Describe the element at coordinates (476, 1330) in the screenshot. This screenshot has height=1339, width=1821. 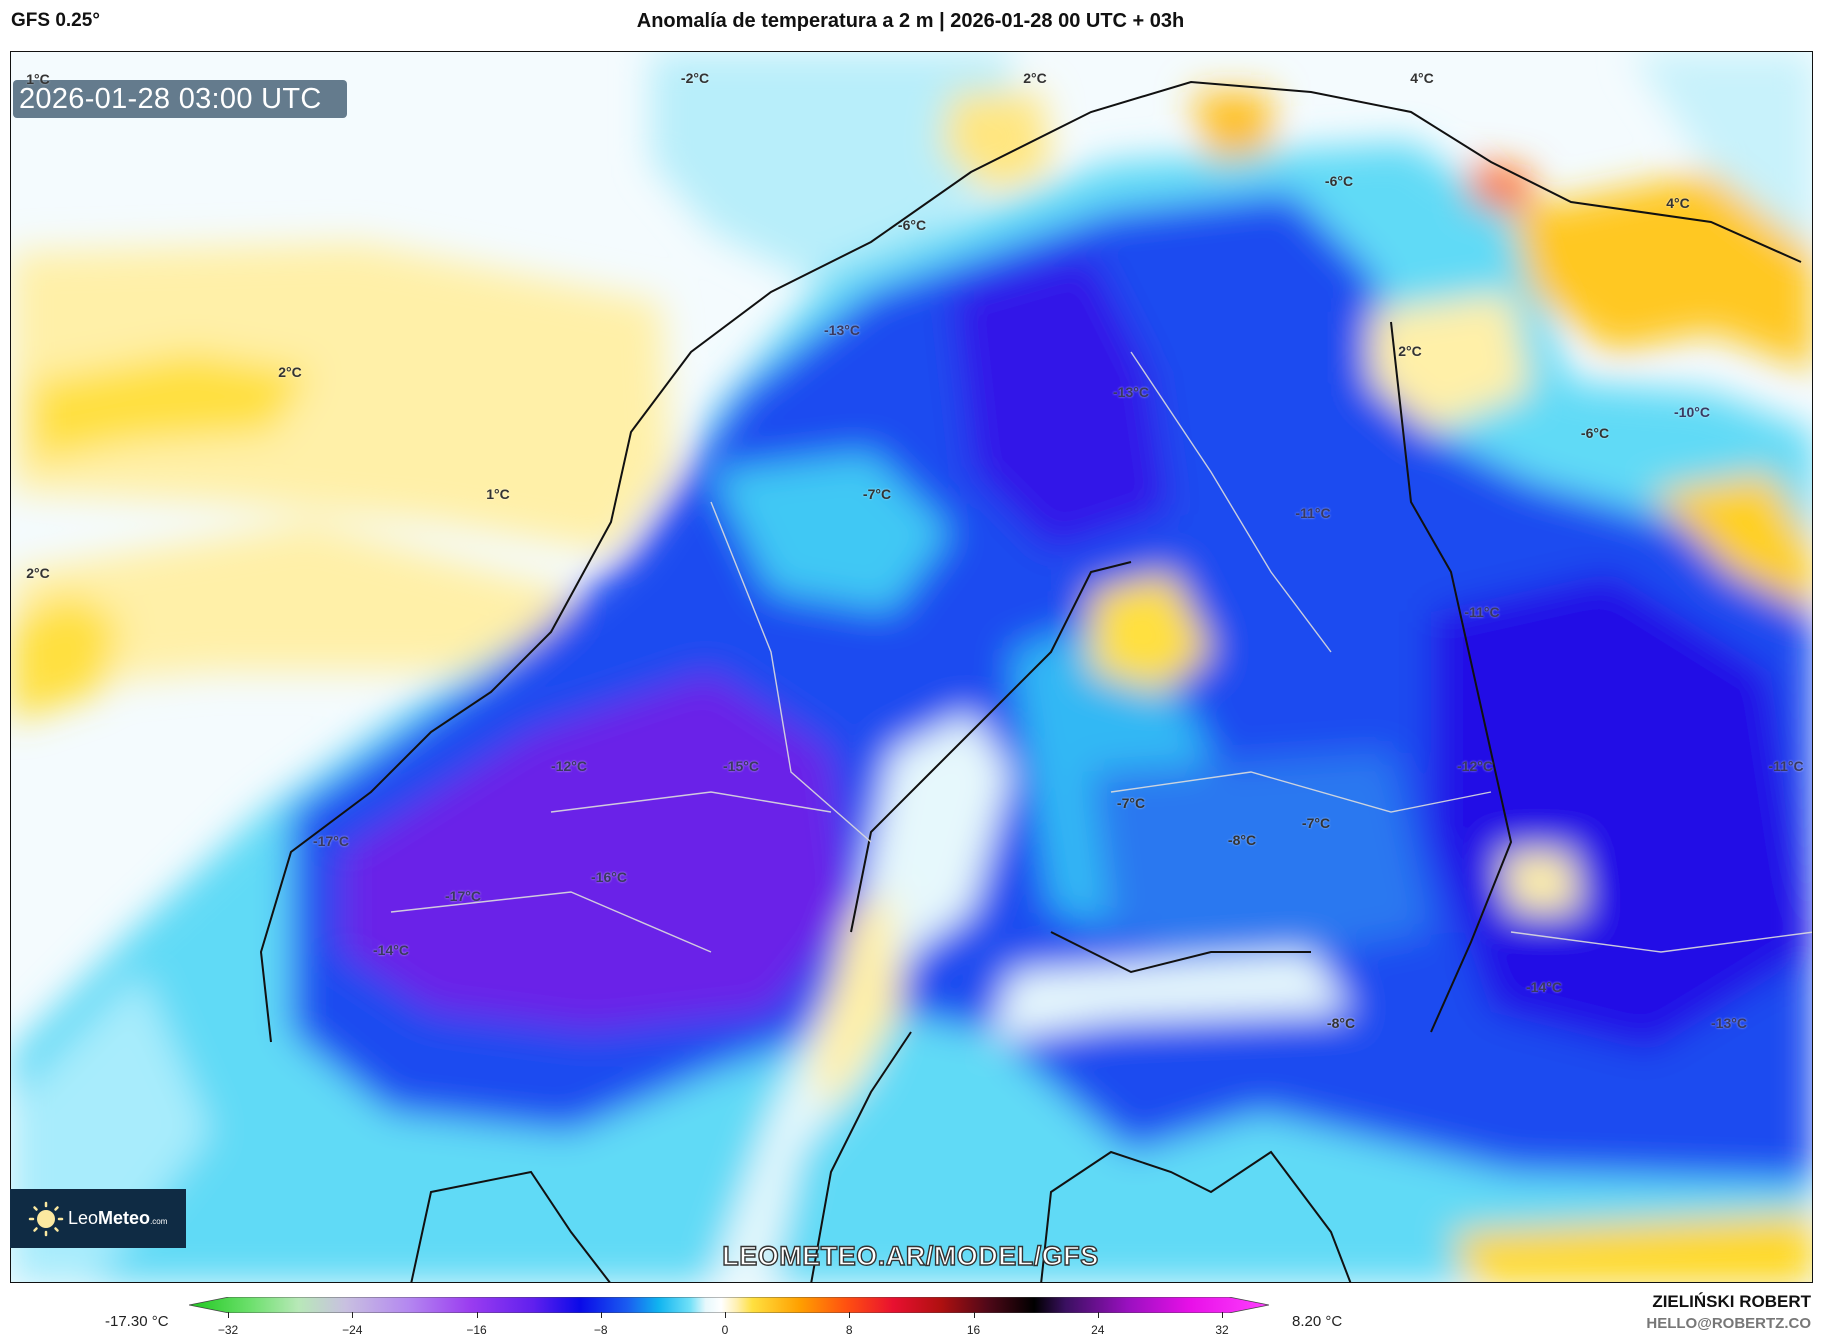
I see `colorbar-tick-label: −16` at that location.